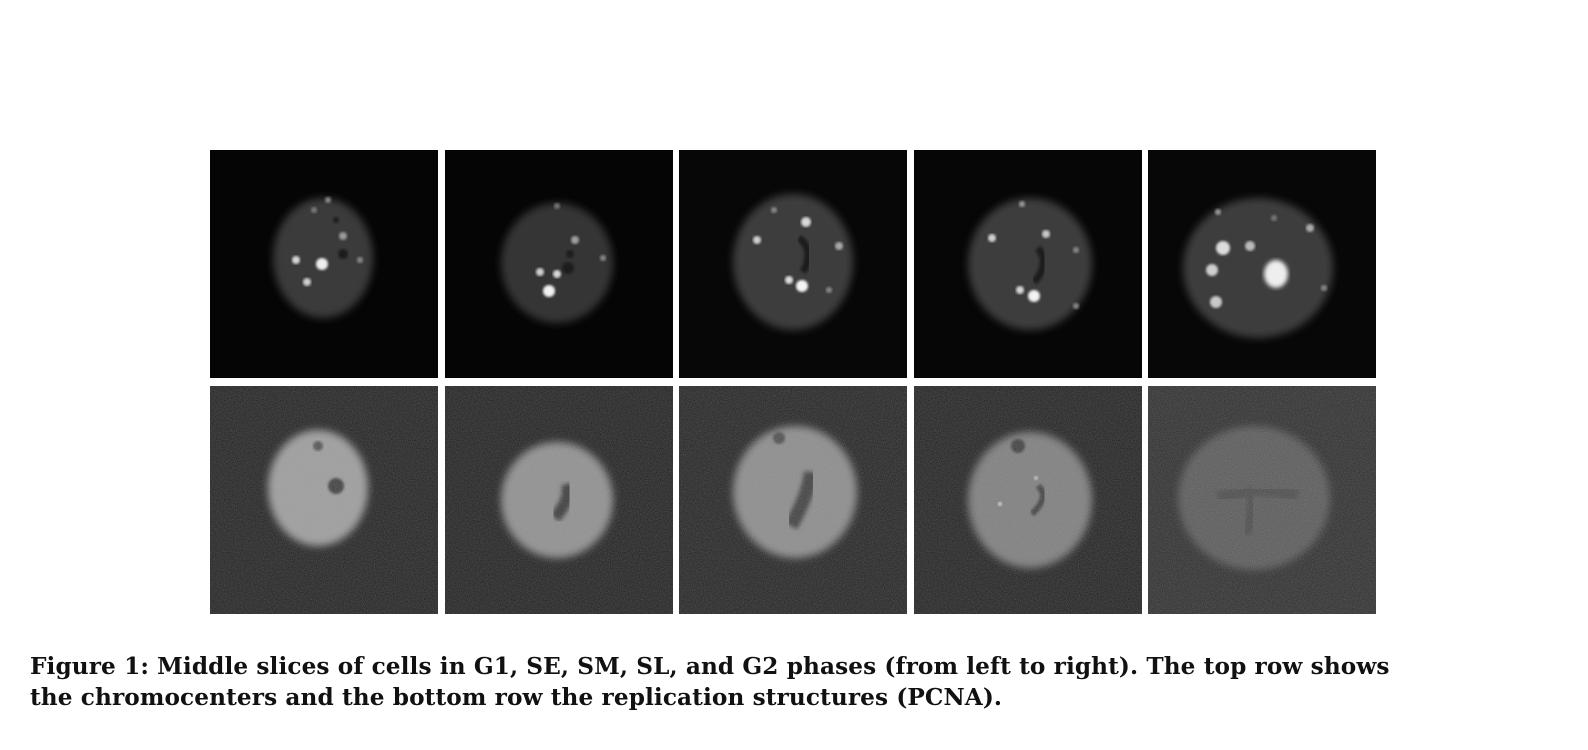  What do you see at coordinates (1262, 500) in the screenshot?
I see `panel-pcna-g2` at bounding box center [1262, 500].